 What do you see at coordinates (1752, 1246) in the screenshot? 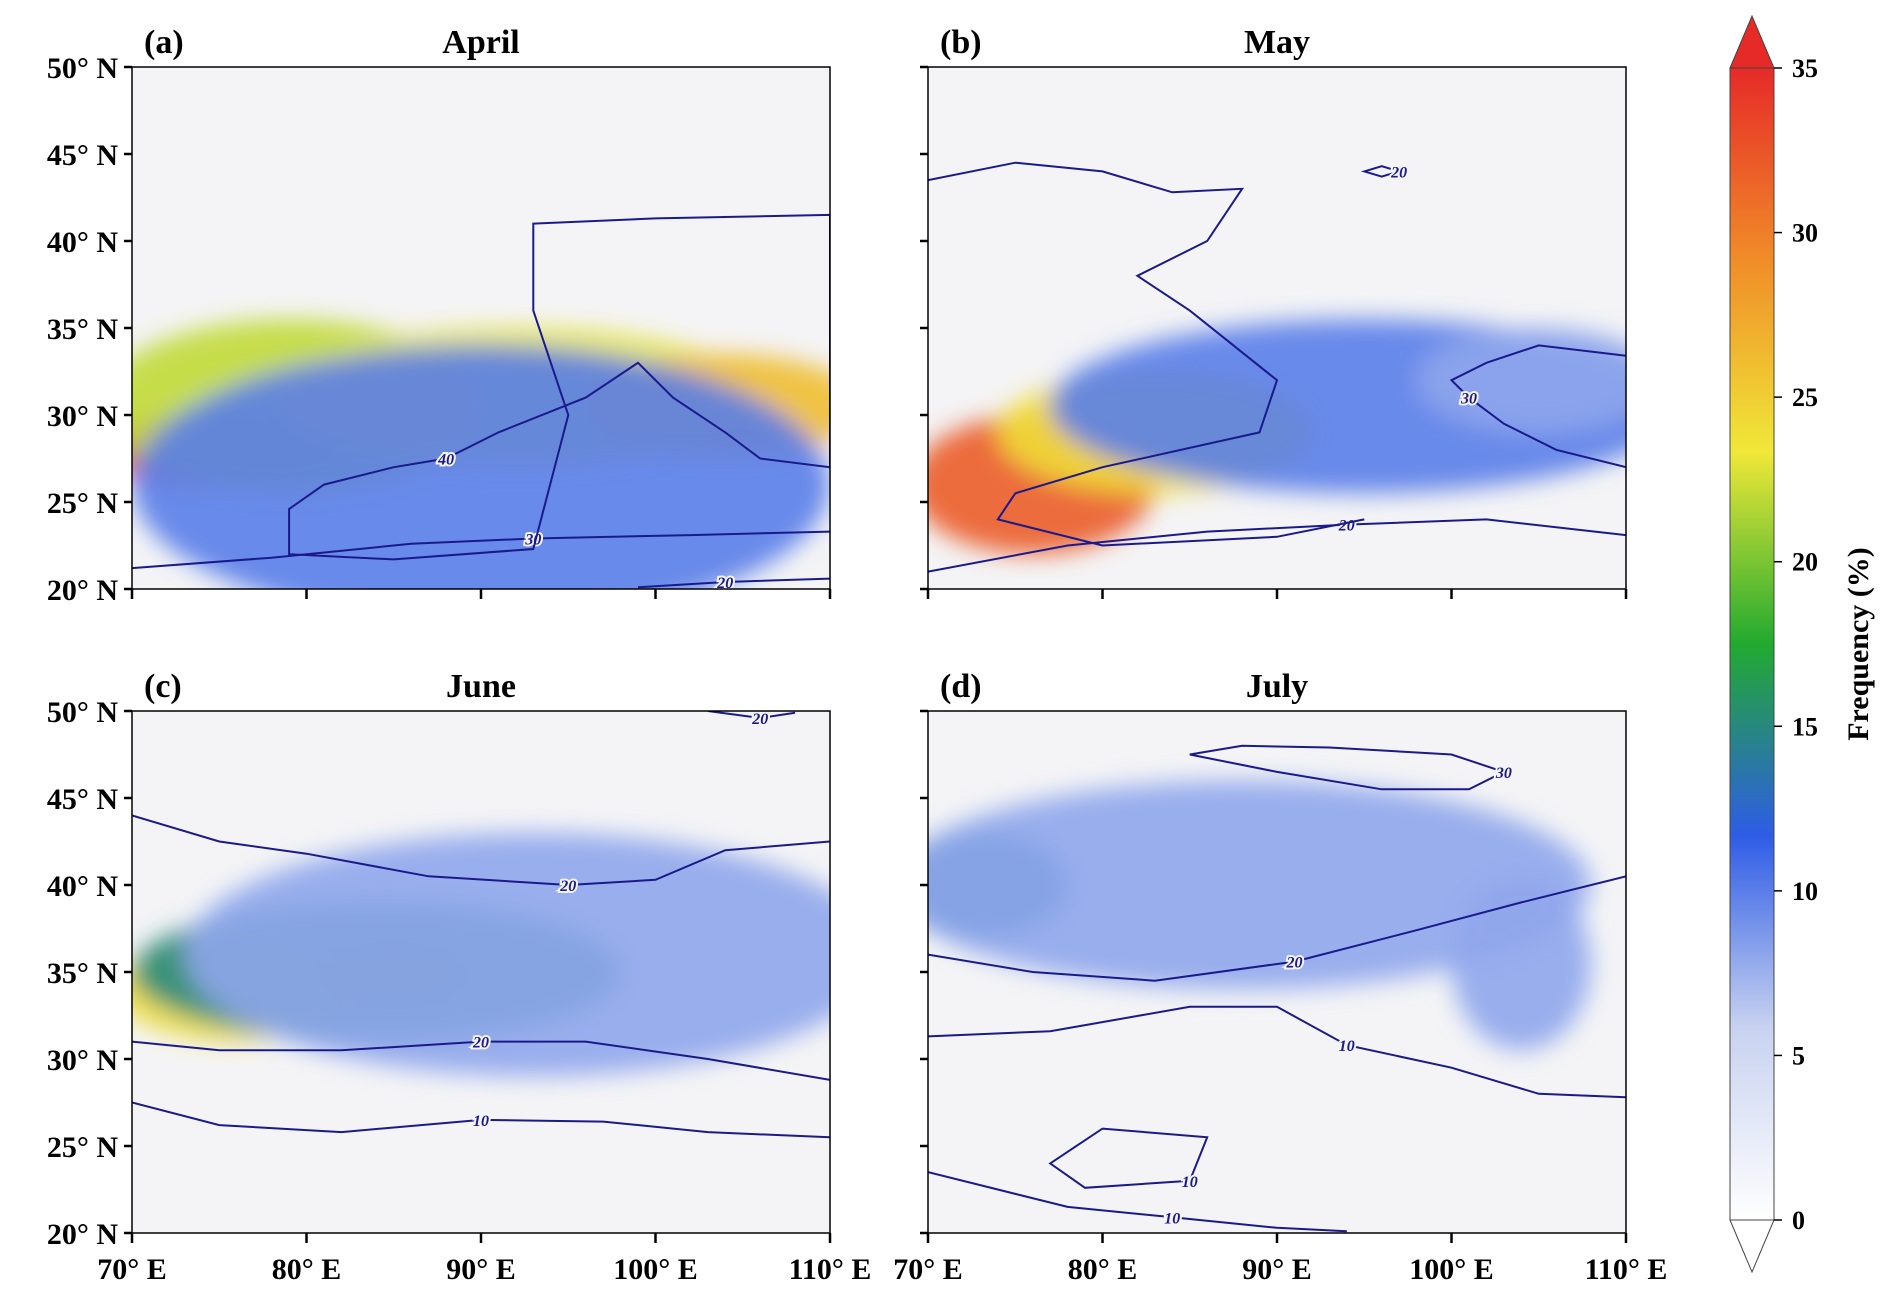
I see `colorbar-min-extend` at bounding box center [1752, 1246].